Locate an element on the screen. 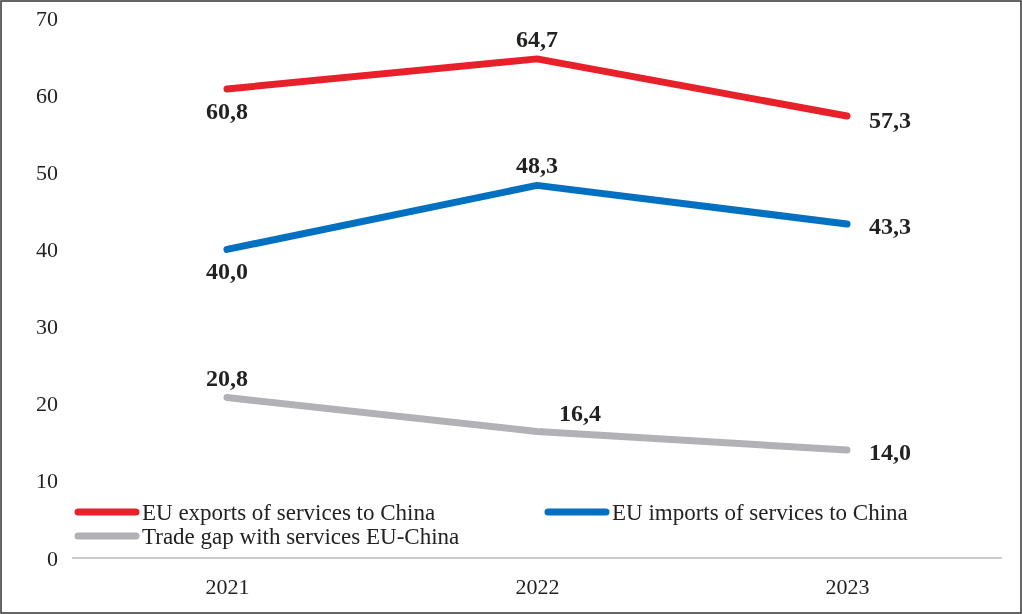 Image resolution: width=1022 pixels, height=614 pixels. data-label: 40,0 is located at coordinates (227, 271).